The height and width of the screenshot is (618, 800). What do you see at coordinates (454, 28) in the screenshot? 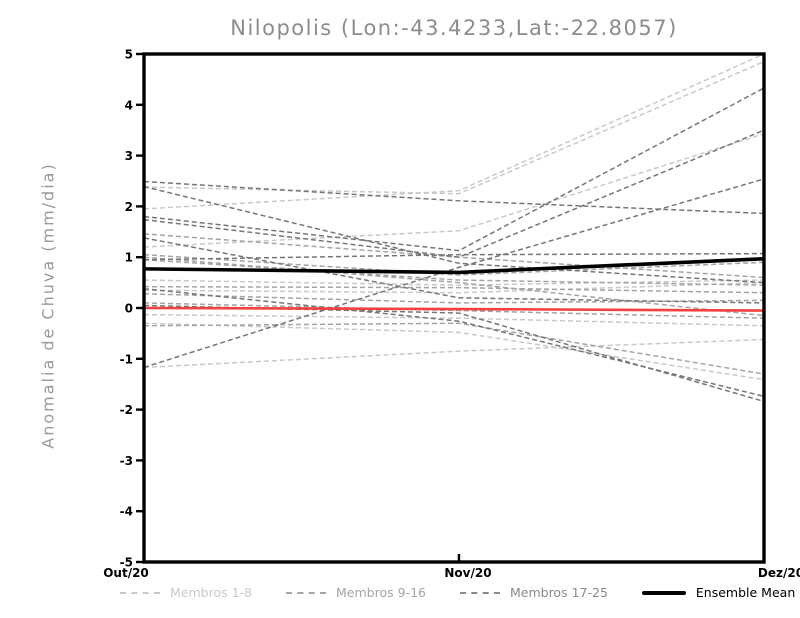
I see `chart-title: Nilopolis (Lon:-43.4233,Lat:-22.8057)` at bounding box center [454, 28].